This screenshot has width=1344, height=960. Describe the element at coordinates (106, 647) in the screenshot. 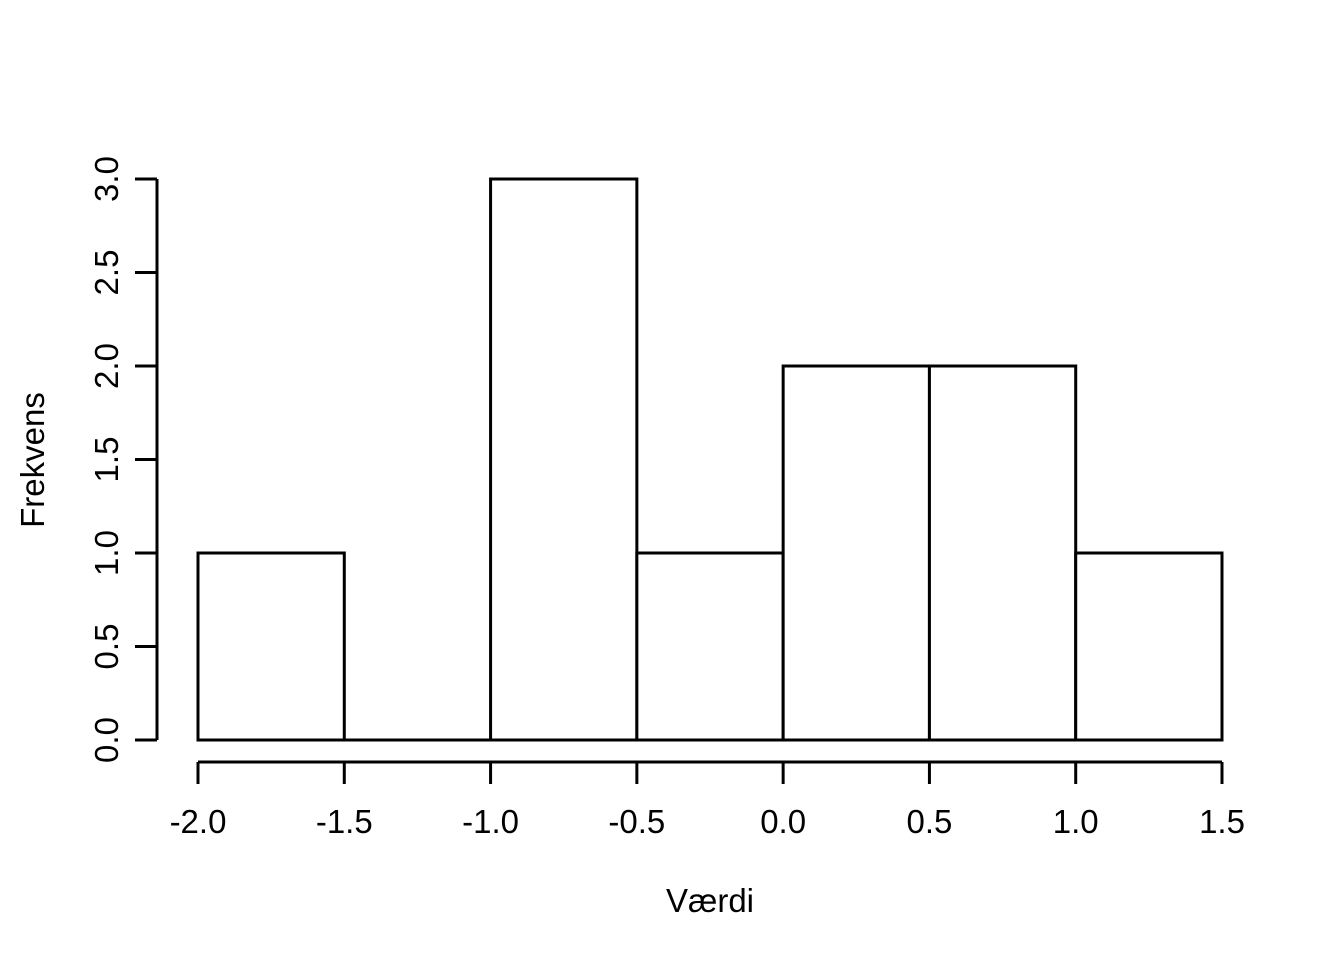

I see `y-tick-label: 0.5` at that location.